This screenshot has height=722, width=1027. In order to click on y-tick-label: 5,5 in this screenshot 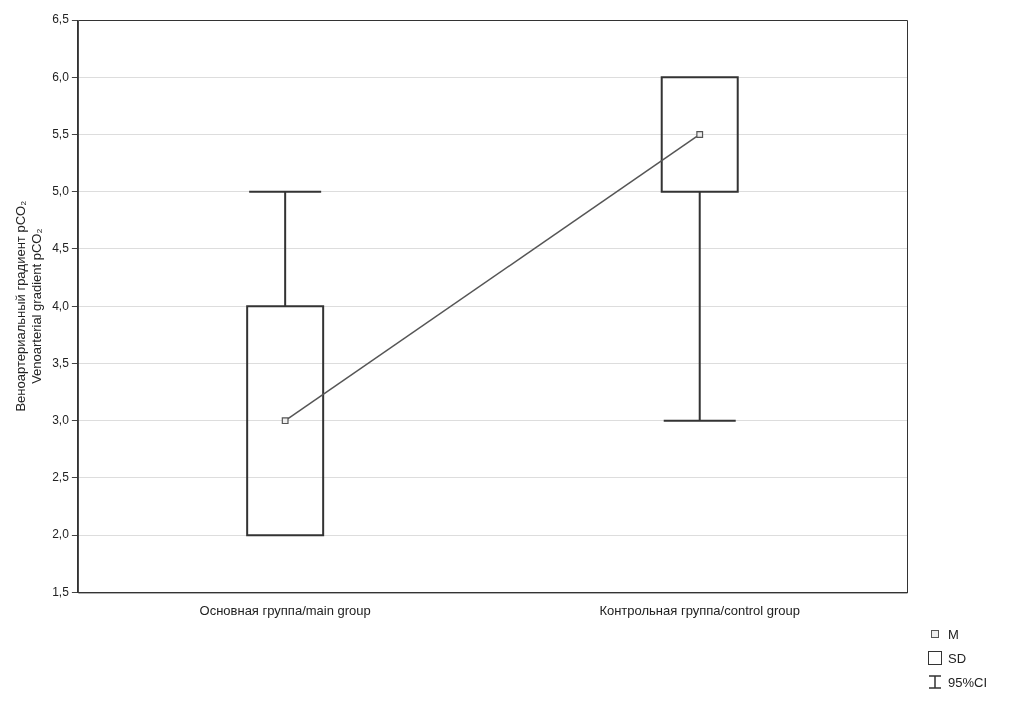, I will do `click(61, 133)`.